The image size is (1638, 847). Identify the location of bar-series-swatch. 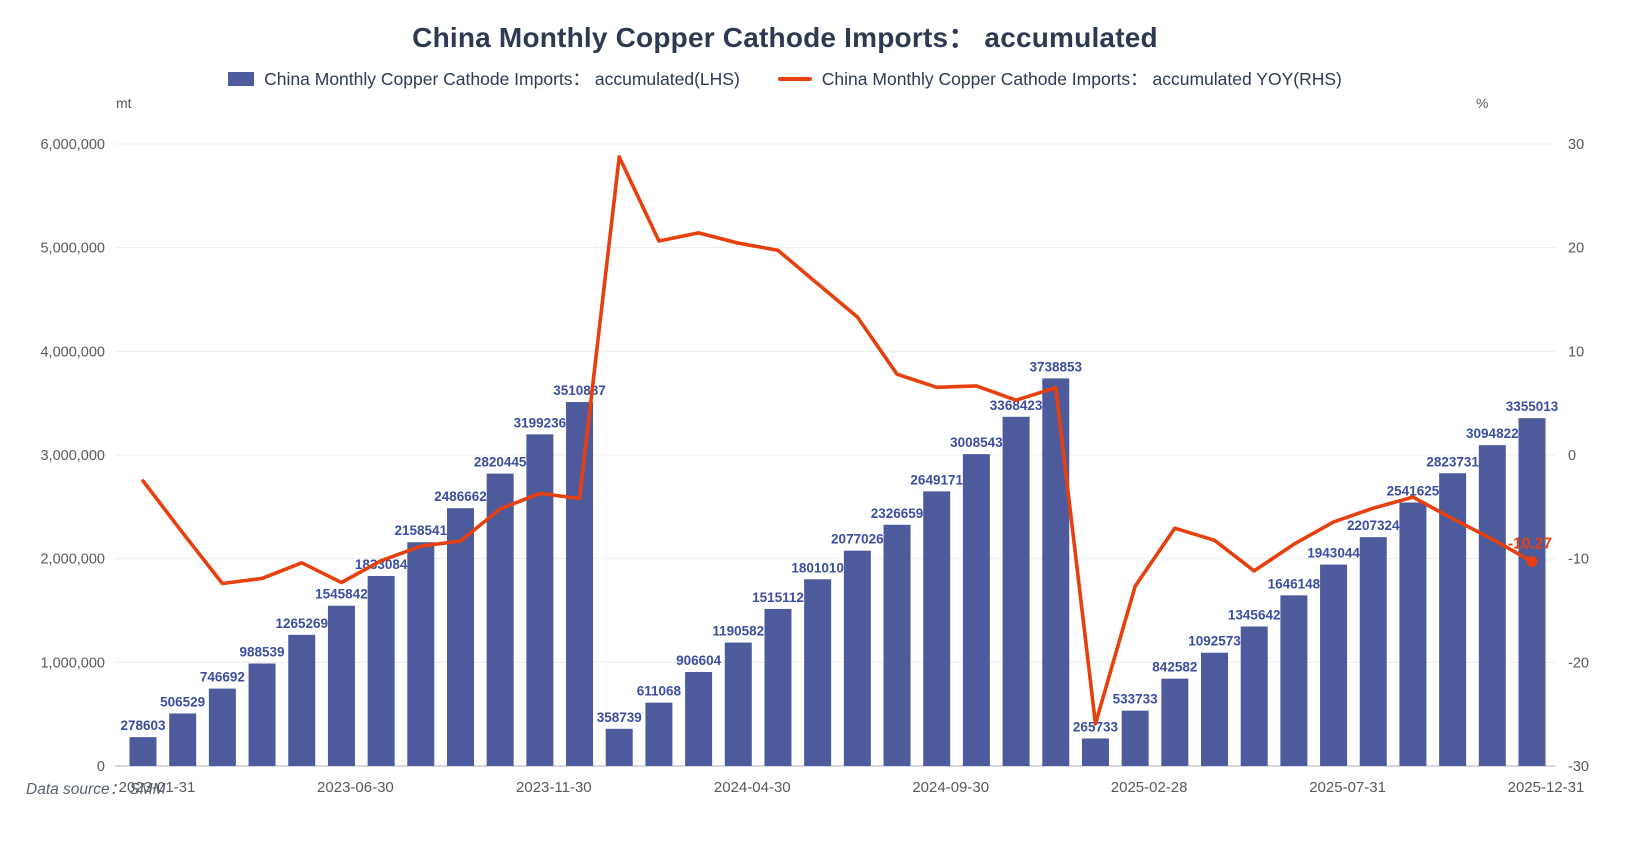
(241, 78).